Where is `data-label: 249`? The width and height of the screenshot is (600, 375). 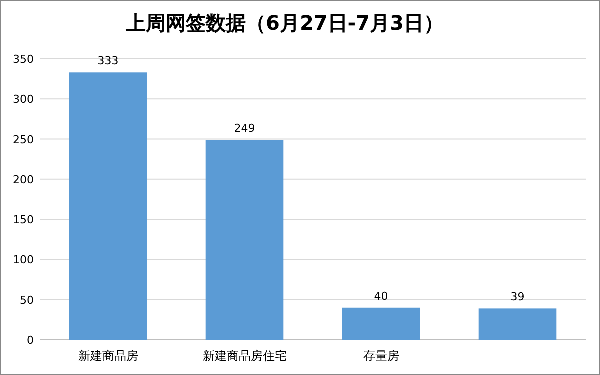 data-label: 249 is located at coordinates (245, 129).